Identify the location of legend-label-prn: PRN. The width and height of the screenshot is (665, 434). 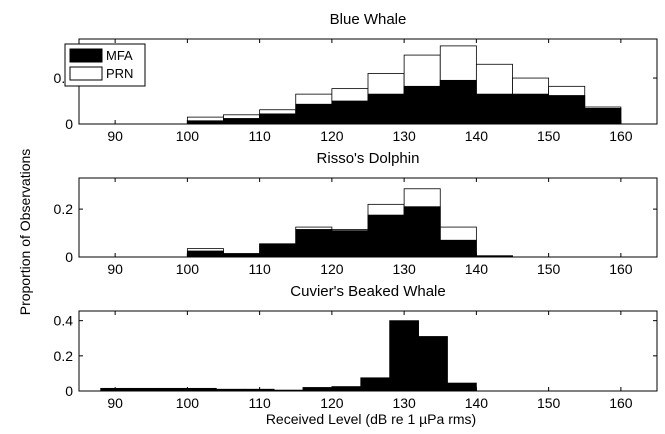
(119, 73).